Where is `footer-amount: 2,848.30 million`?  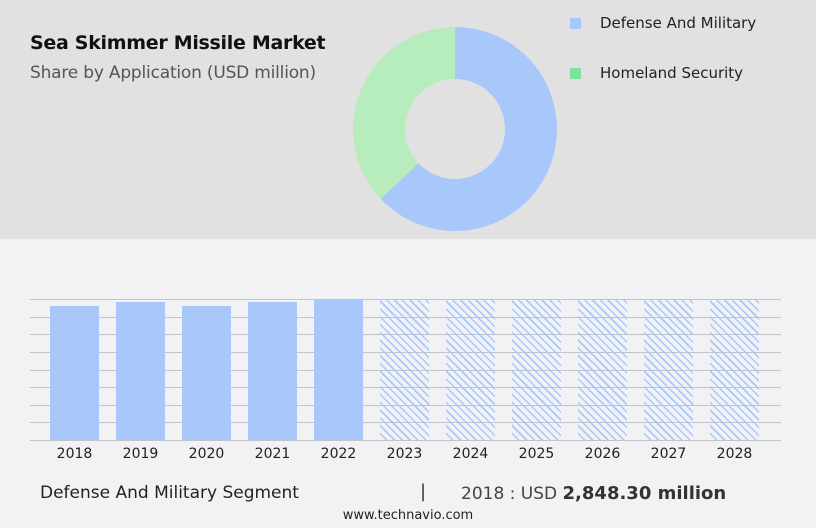
footer-amount: 2,848.30 million is located at coordinates (644, 493).